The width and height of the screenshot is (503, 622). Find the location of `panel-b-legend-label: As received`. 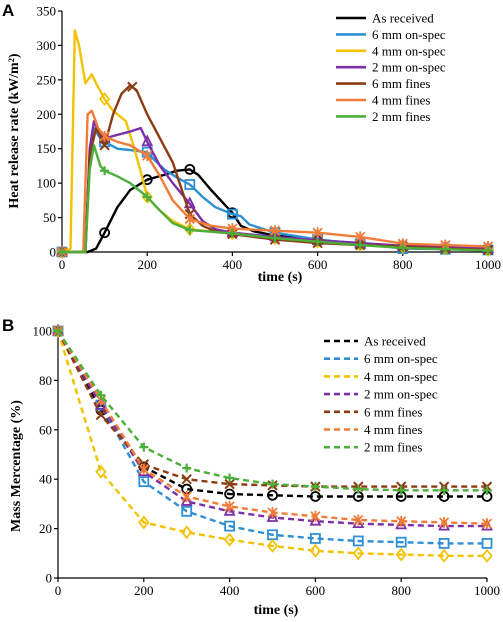

panel-b-legend-label: As received is located at coordinates (395, 341).